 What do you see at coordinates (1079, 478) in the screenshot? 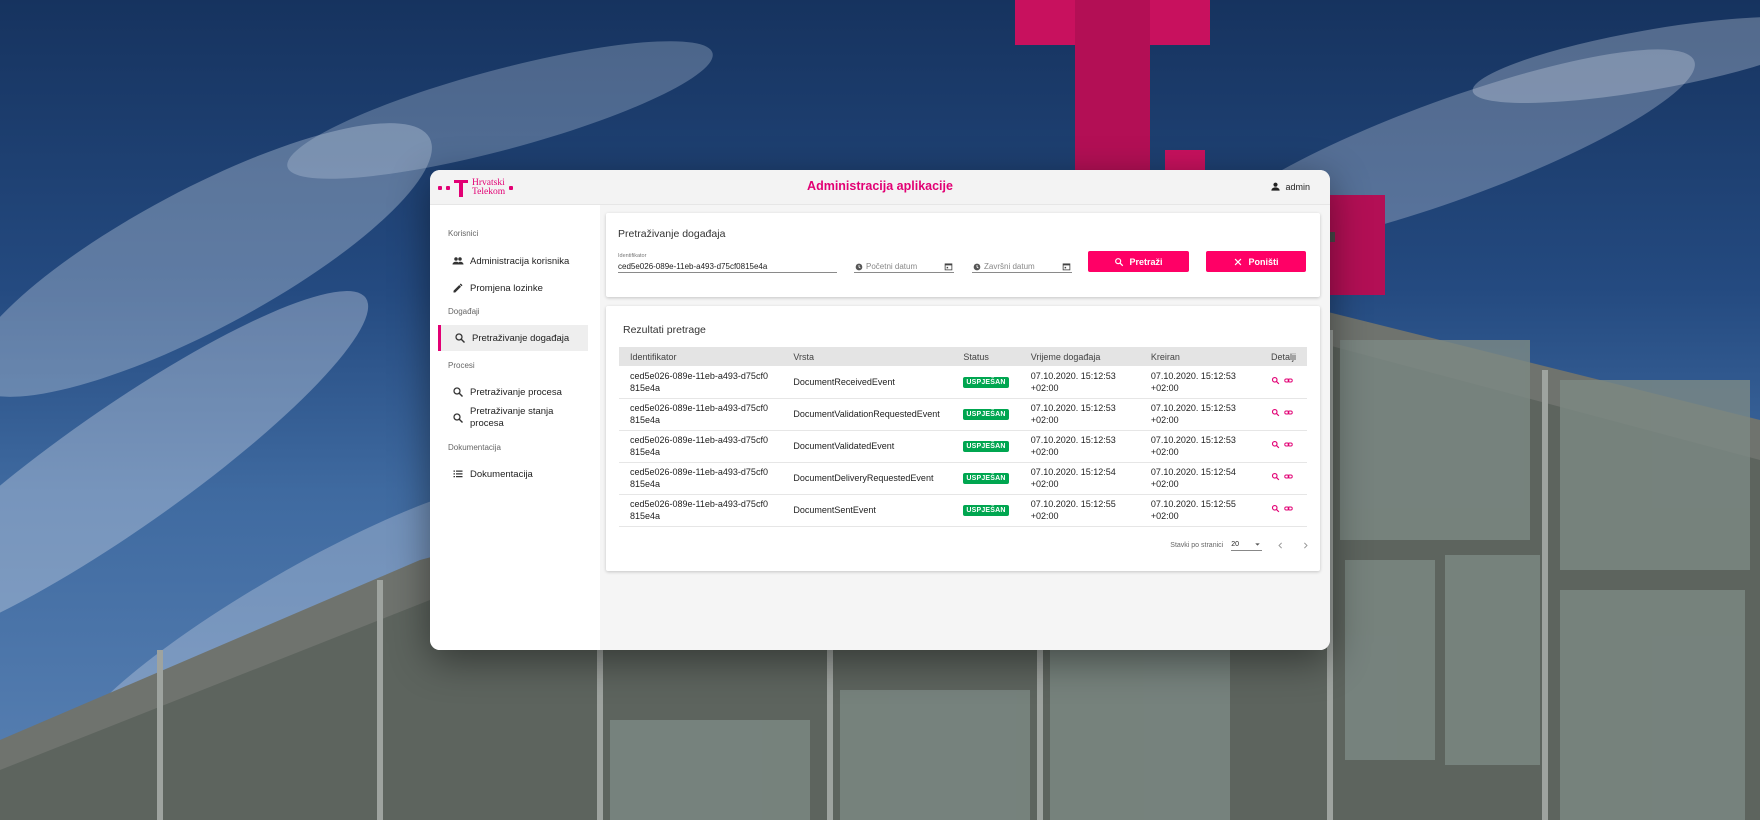
I see `cell-event-time: 07.10.2020. 15:12:54 +02:00` at bounding box center [1079, 478].